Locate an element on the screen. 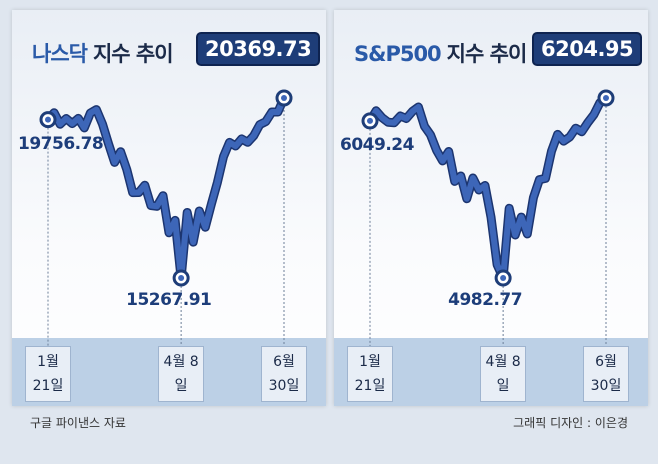 This screenshot has width=658, height=464. chart-title: S&P500 지수 추이 is located at coordinates (441, 53).